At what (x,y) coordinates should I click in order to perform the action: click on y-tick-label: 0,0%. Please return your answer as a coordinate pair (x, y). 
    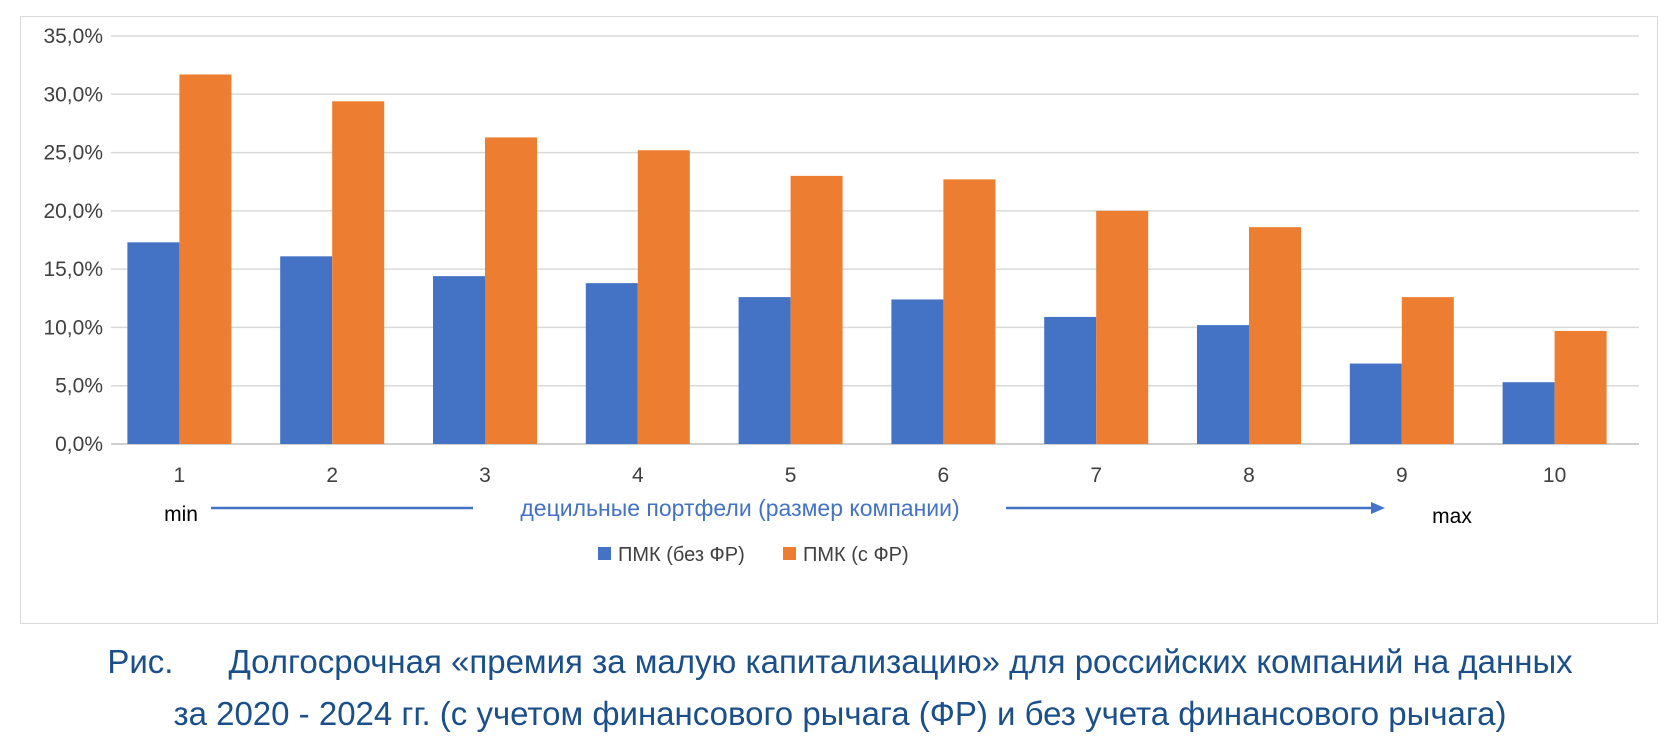
    Looking at the image, I should click on (79, 444).